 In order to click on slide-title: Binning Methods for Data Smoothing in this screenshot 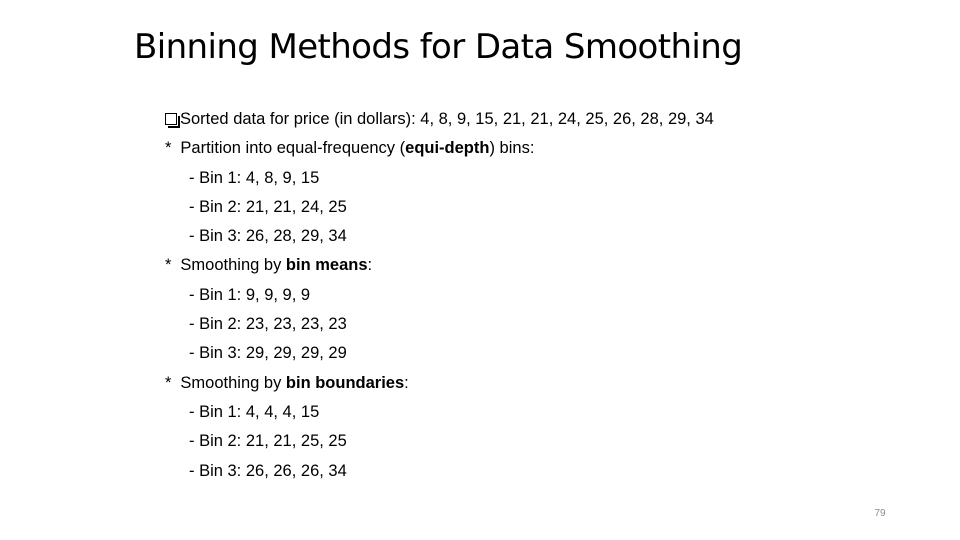, I will do `click(438, 47)`.